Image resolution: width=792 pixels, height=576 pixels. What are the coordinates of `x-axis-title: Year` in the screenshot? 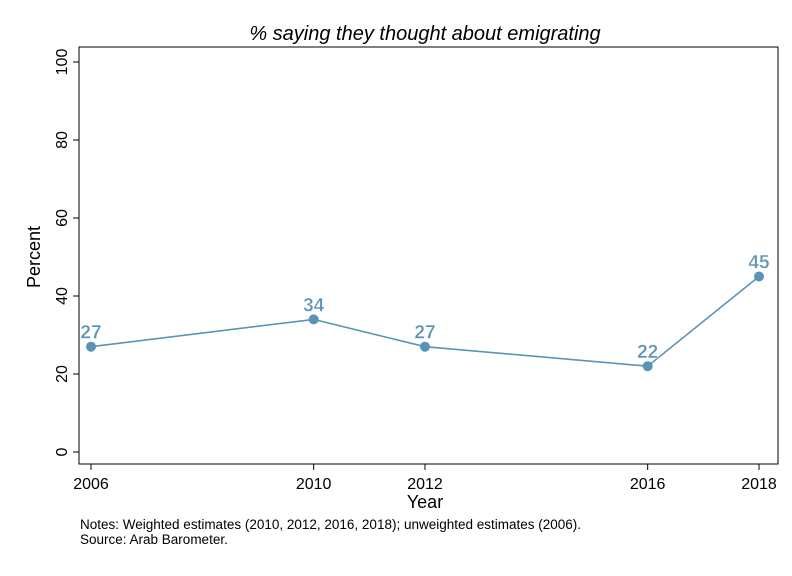 It's located at (425, 501).